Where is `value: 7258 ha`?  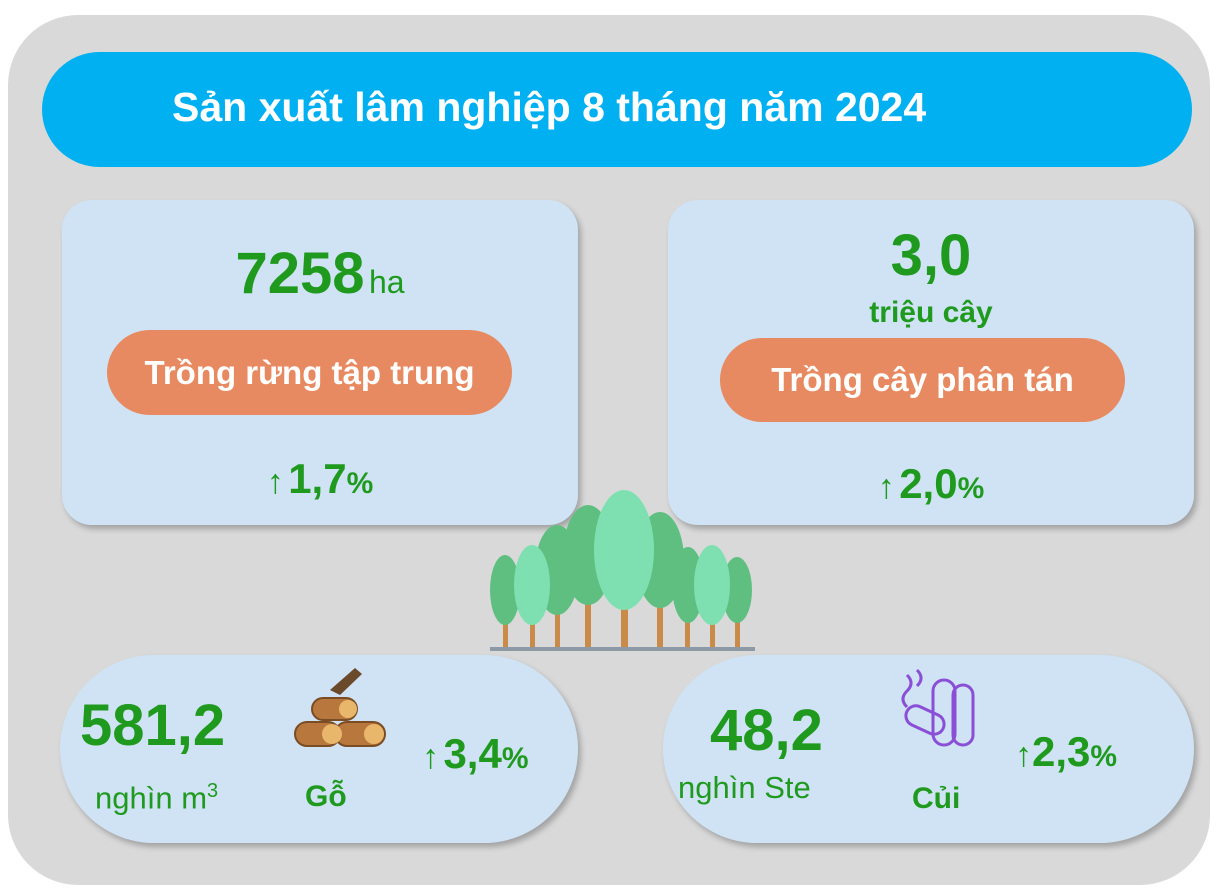 value: 7258 ha is located at coordinates (320, 273).